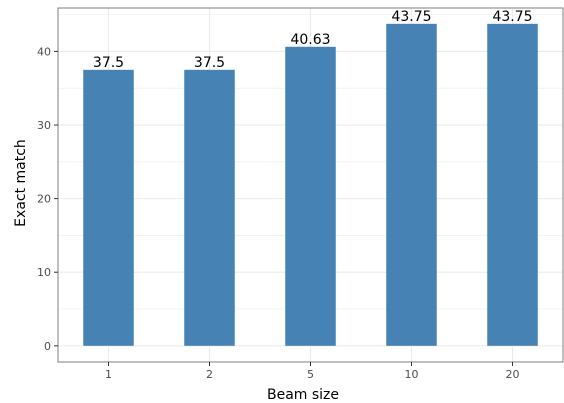 Image resolution: width=564 pixels, height=403 pixels. What do you see at coordinates (44, 125) in the screenshot?
I see `y-tick-label: 30` at bounding box center [44, 125].